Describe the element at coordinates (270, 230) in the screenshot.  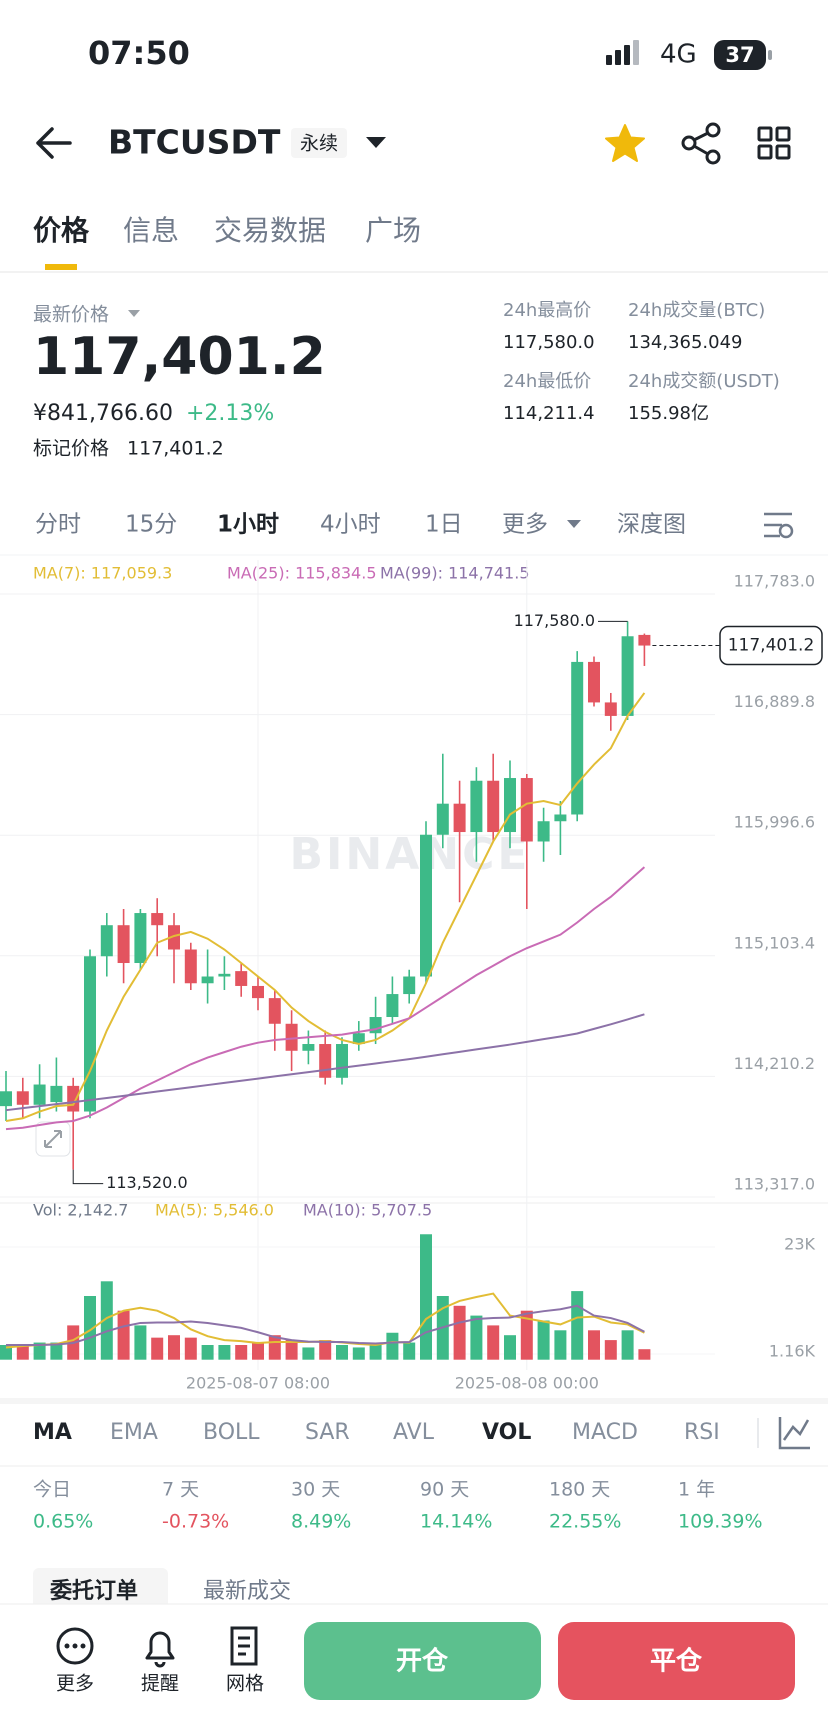
I see `tab: 交易数据` at that location.